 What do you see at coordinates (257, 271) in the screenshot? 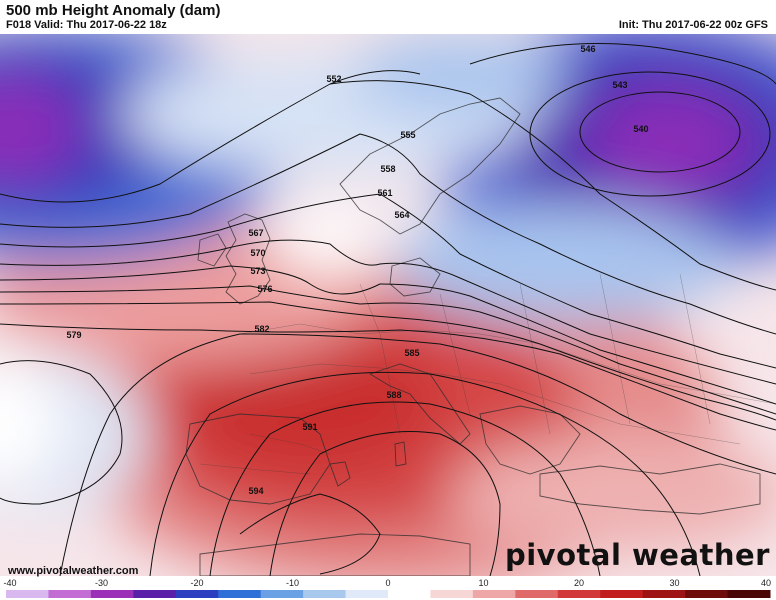
I see `contour-label: 573` at bounding box center [257, 271].